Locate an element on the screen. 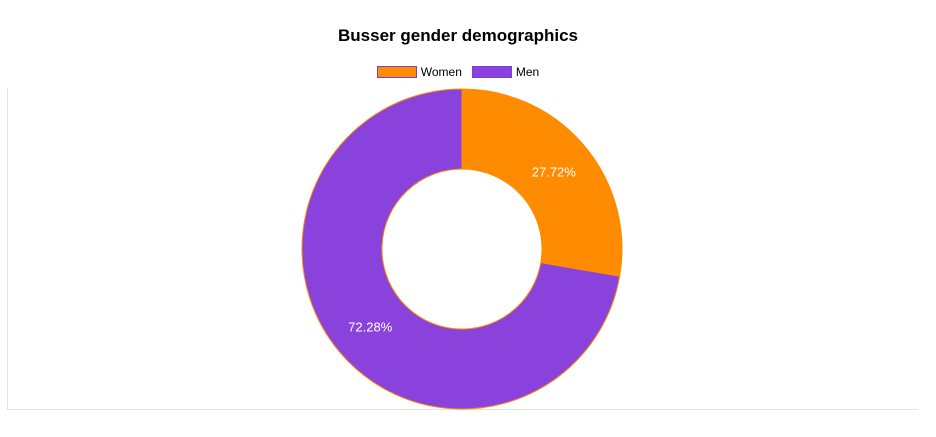 The image size is (936, 437). legend-swatch-women is located at coordinates (396, 72).